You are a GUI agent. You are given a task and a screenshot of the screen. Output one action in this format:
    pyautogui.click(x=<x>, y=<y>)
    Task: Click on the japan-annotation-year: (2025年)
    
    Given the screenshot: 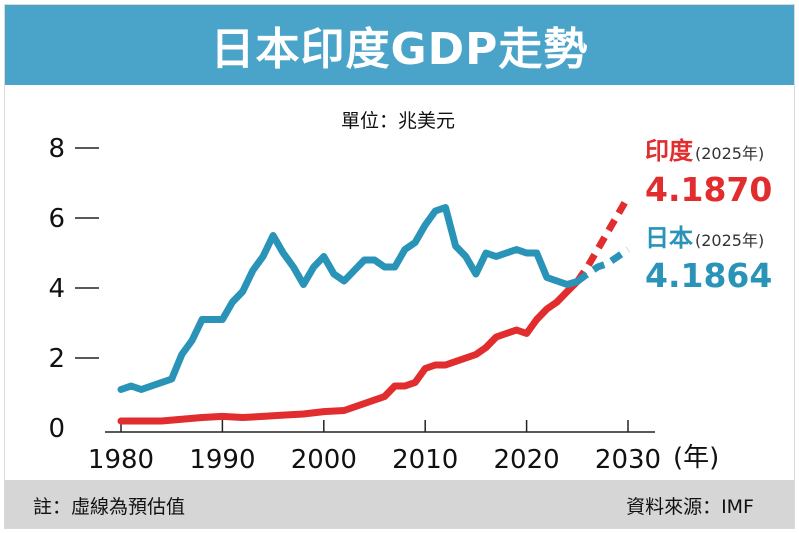 What is the action you would take?
    pyautogui.click(x=729, y=240)
    